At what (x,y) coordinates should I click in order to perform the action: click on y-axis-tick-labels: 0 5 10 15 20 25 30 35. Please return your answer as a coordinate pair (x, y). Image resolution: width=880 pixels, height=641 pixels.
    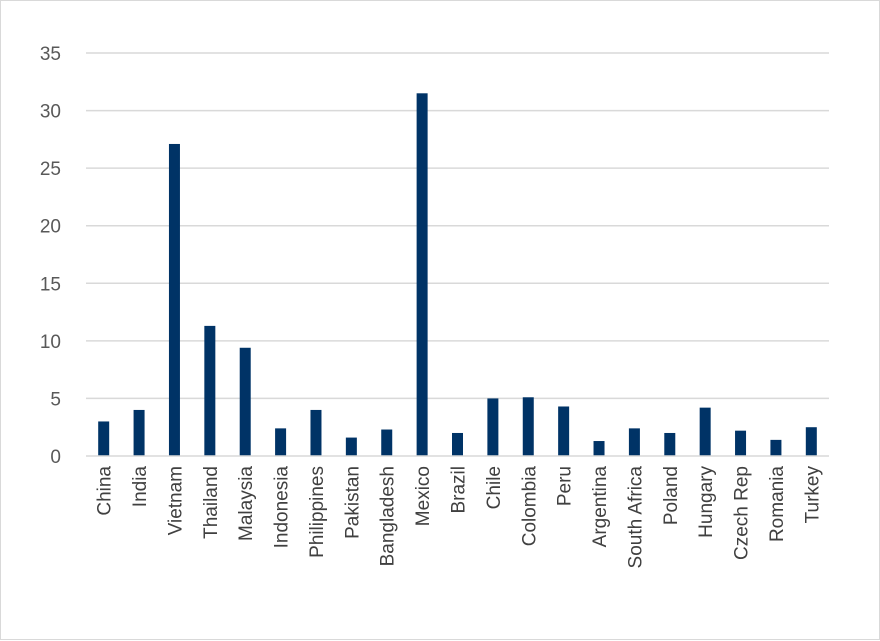
    Looking at the image, I should click on (50, 256).